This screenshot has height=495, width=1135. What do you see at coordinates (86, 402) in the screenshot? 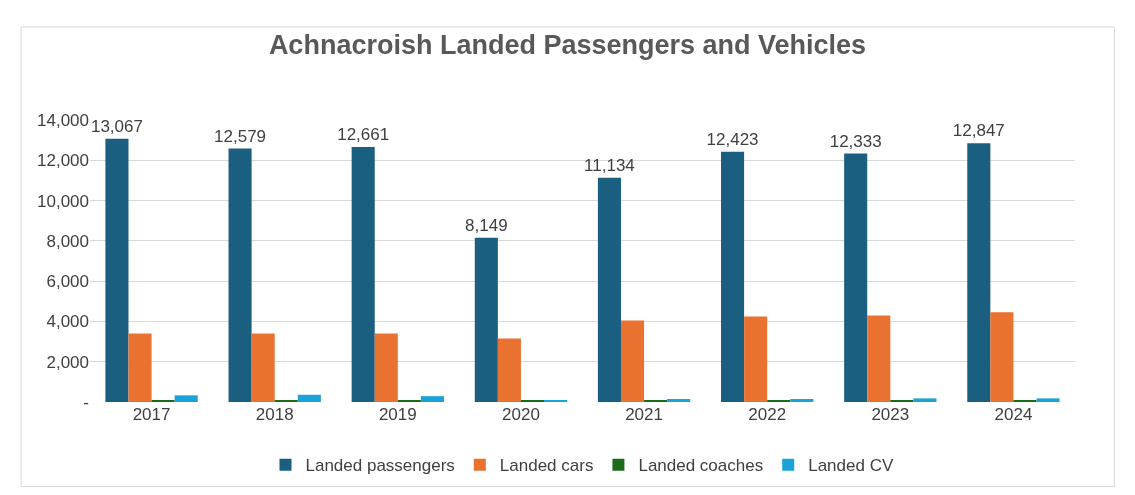
I see `y-tick-label: -` at bounding box center [86, 402].